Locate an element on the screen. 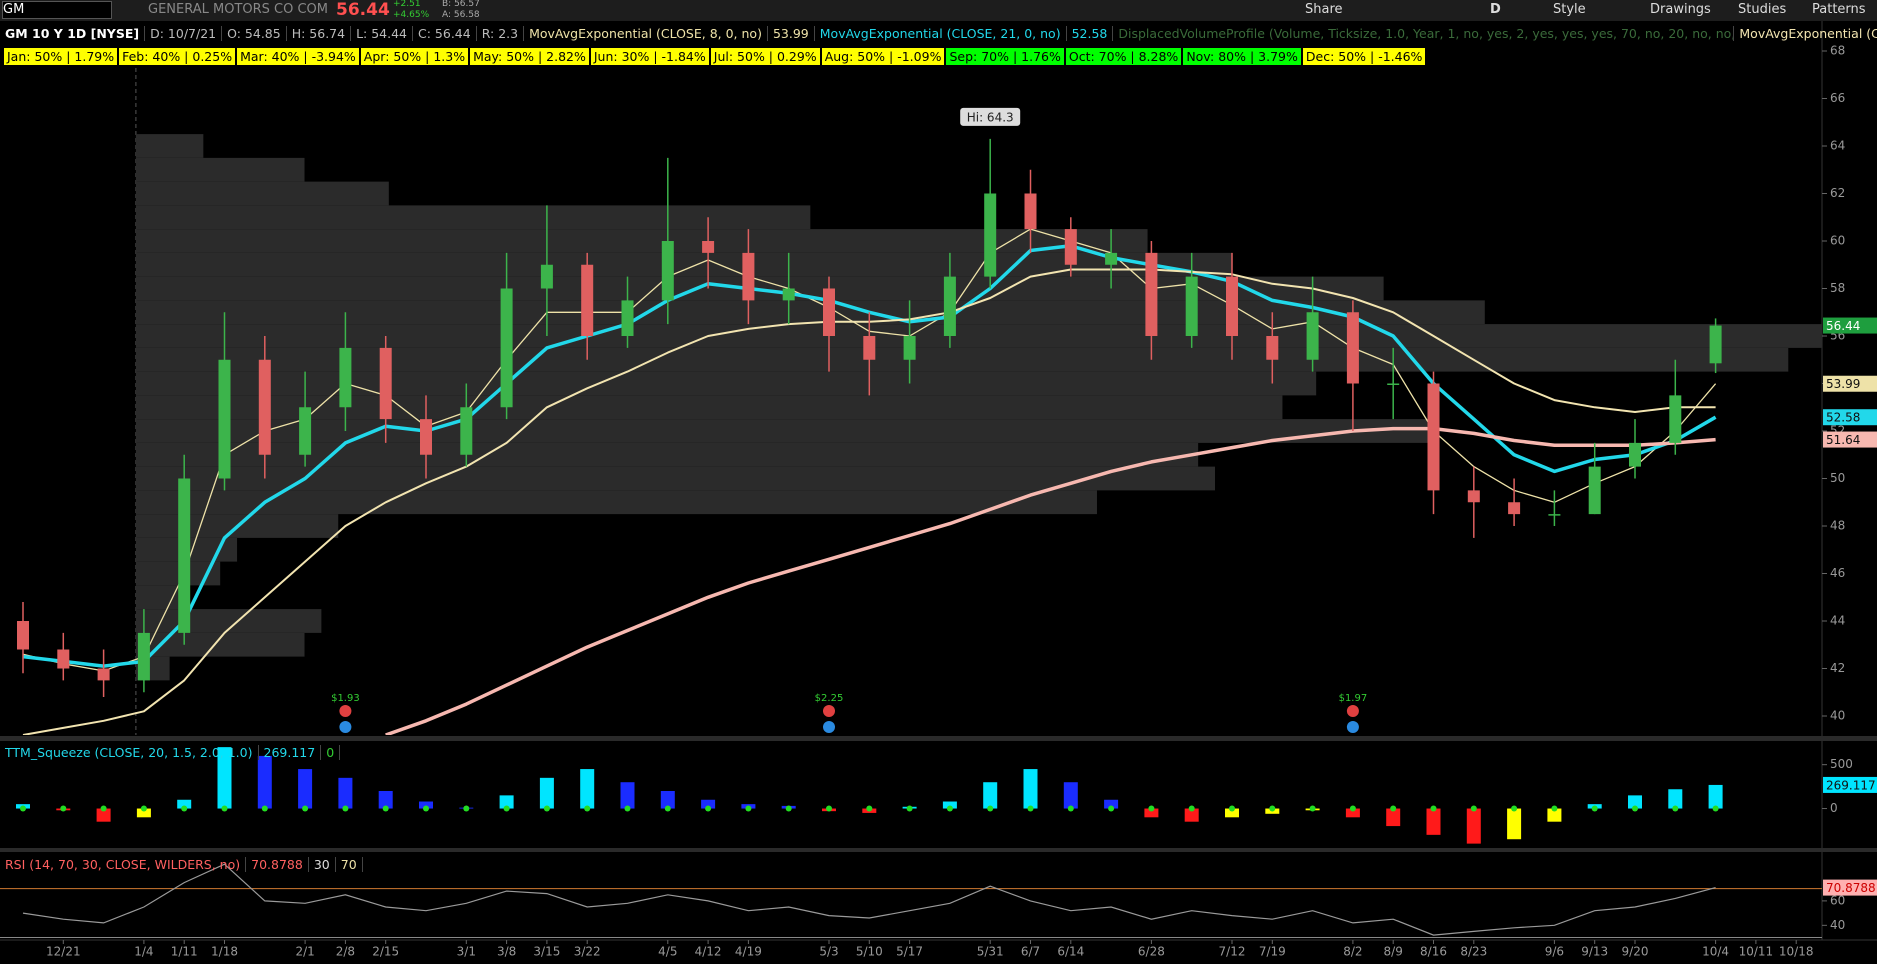  seasonality-box: May: 50% | 2.82% is located at coordinates (529, 56).